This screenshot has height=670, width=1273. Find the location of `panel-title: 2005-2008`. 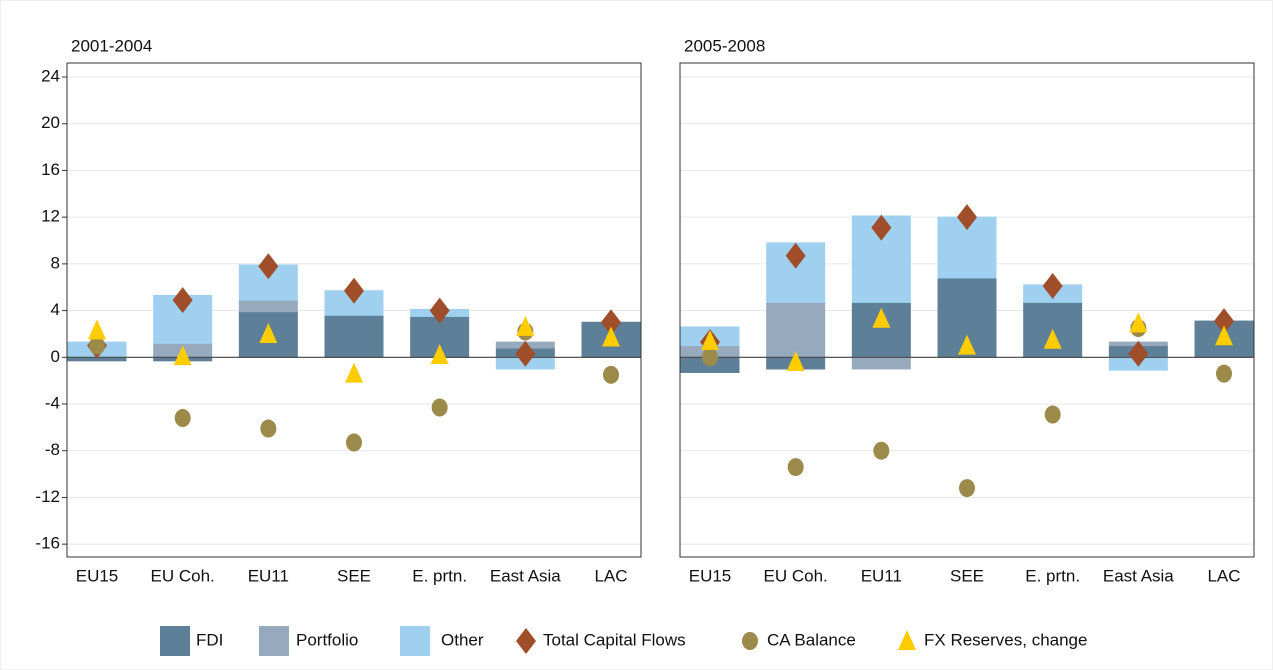

panel-title: 2005-2008 is located at coordinates (724, 45).